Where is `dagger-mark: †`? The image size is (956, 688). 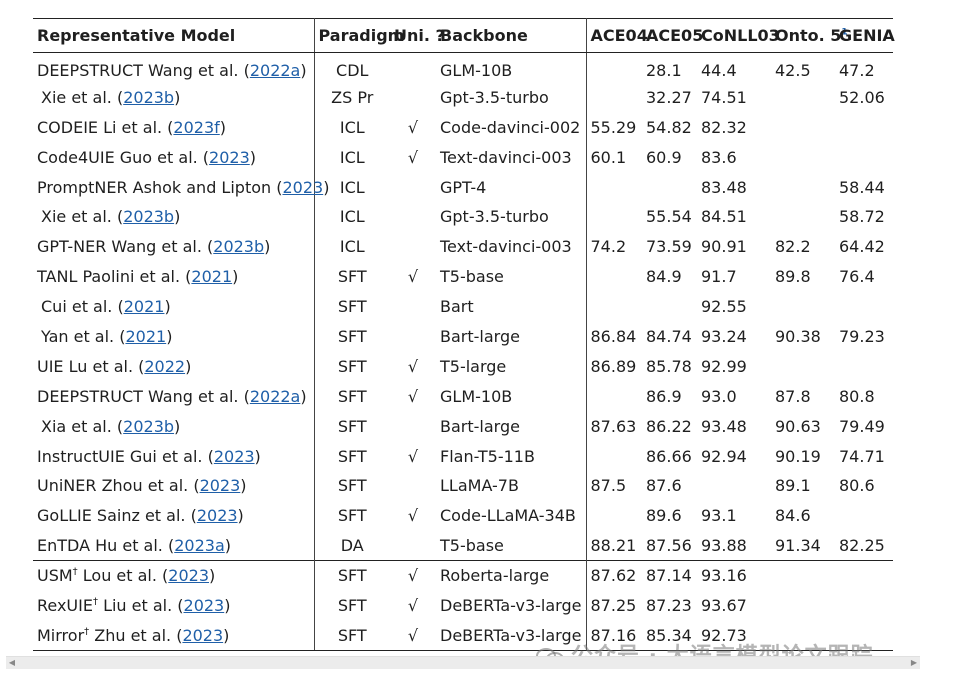
dagger-mark: † is located at coordinates (95, 602).